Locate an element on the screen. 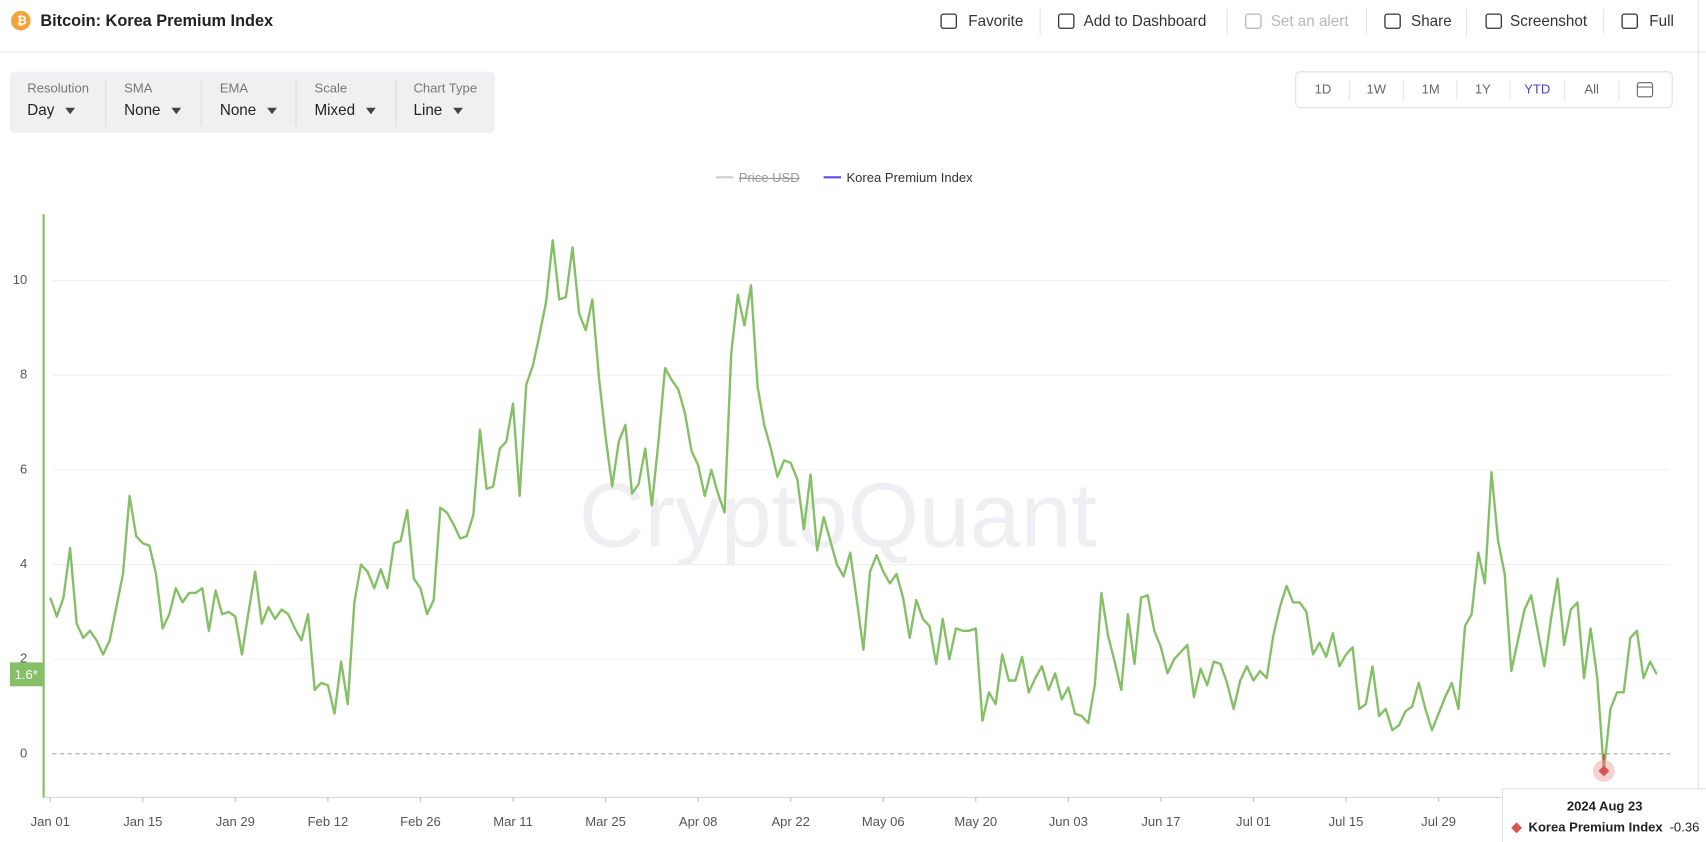 This screenshot has width=1706, height=842. control-label: Chart Type is located at coordinates (446, 88).